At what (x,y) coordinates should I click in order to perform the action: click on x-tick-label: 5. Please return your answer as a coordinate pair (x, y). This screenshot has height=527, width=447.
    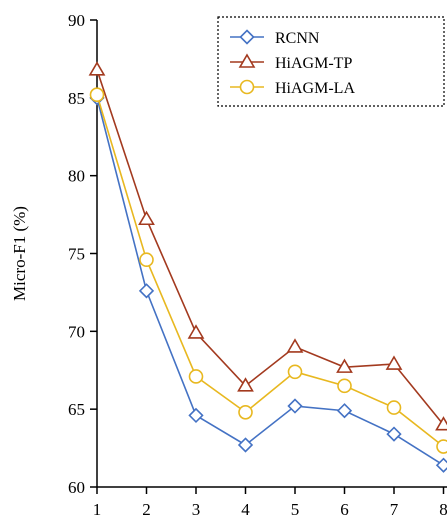
    Looking at the image, I should click on (295, 509).